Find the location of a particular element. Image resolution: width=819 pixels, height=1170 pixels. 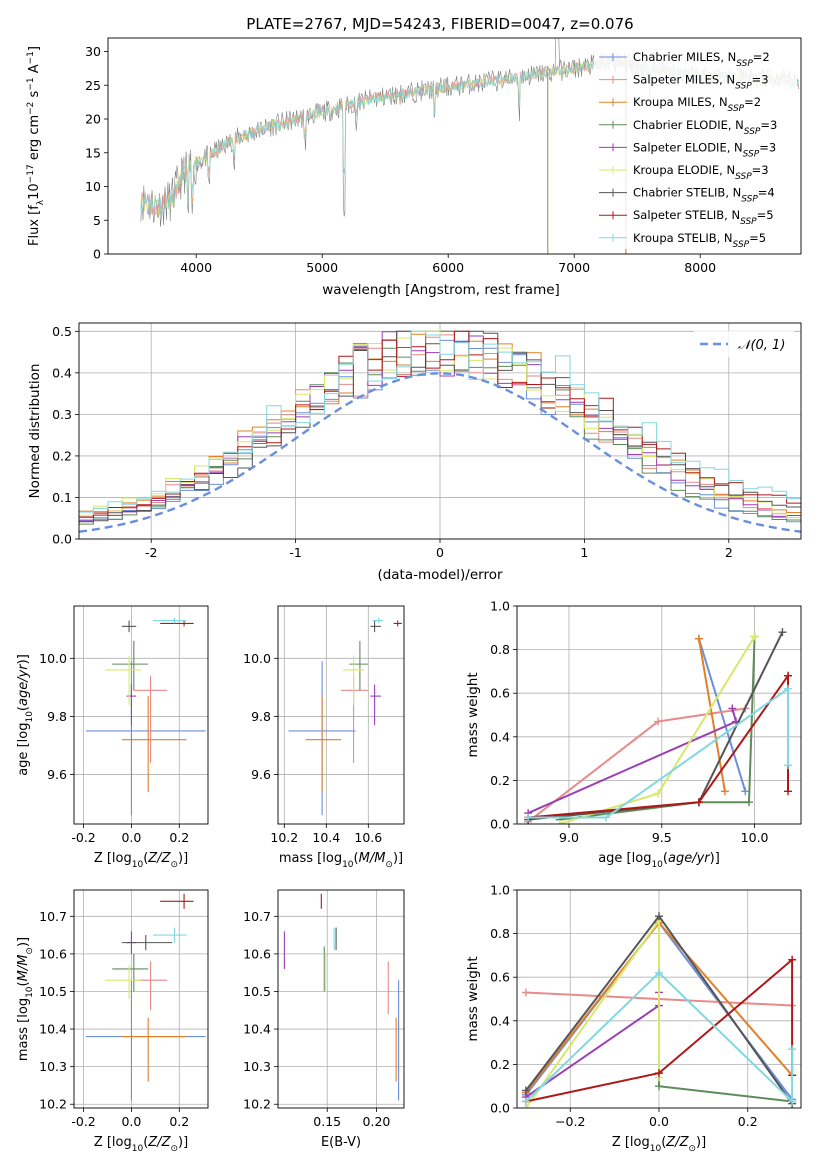

y-tick-label: 0.6 is located at coordinates (500, 693).